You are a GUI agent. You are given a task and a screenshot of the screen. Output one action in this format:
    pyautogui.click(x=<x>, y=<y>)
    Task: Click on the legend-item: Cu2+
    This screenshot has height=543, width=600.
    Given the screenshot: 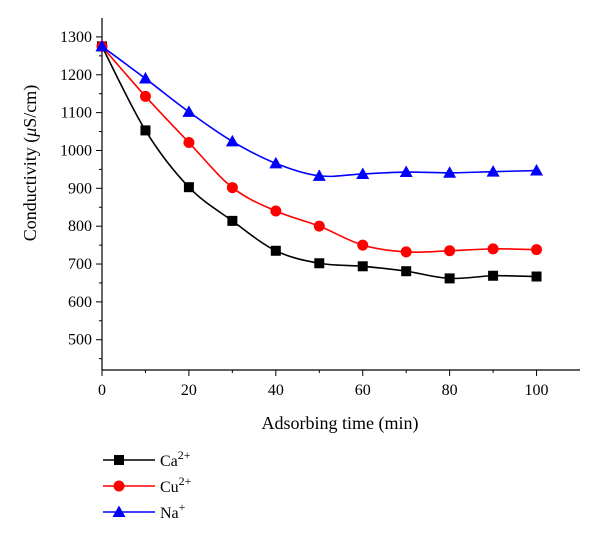 What is the action you would take?
    pyautogui.click(x=147, y=485)
    